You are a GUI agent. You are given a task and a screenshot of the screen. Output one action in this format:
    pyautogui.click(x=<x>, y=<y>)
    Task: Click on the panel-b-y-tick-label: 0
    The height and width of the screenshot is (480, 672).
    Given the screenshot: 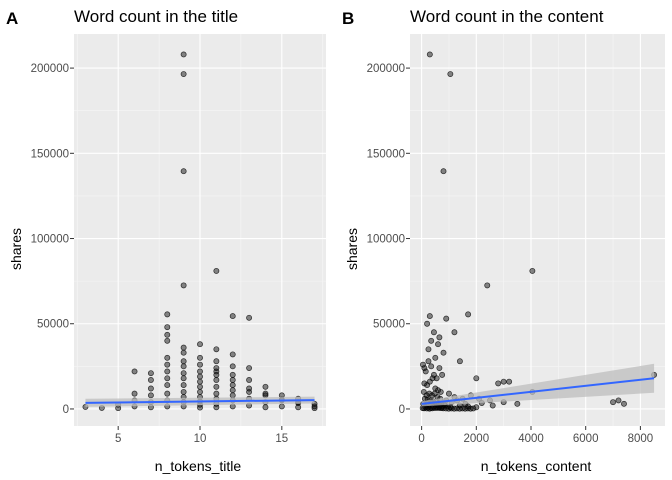 What is the action you would take?
    pyautogui.click(x=402, y=410)
    